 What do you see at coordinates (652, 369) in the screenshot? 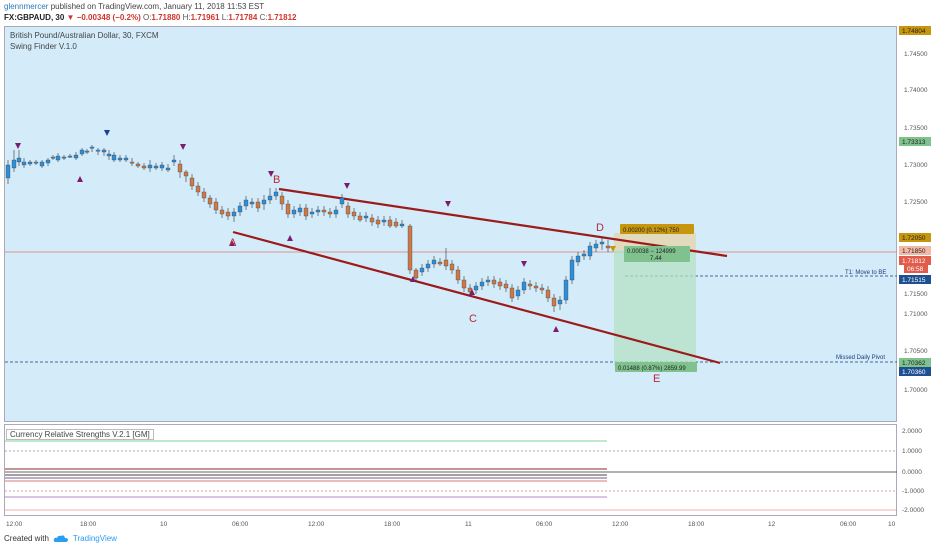
I see `stop-label: 0.01488 (0.87%) 2859.99` at bounding box center [652, 369].